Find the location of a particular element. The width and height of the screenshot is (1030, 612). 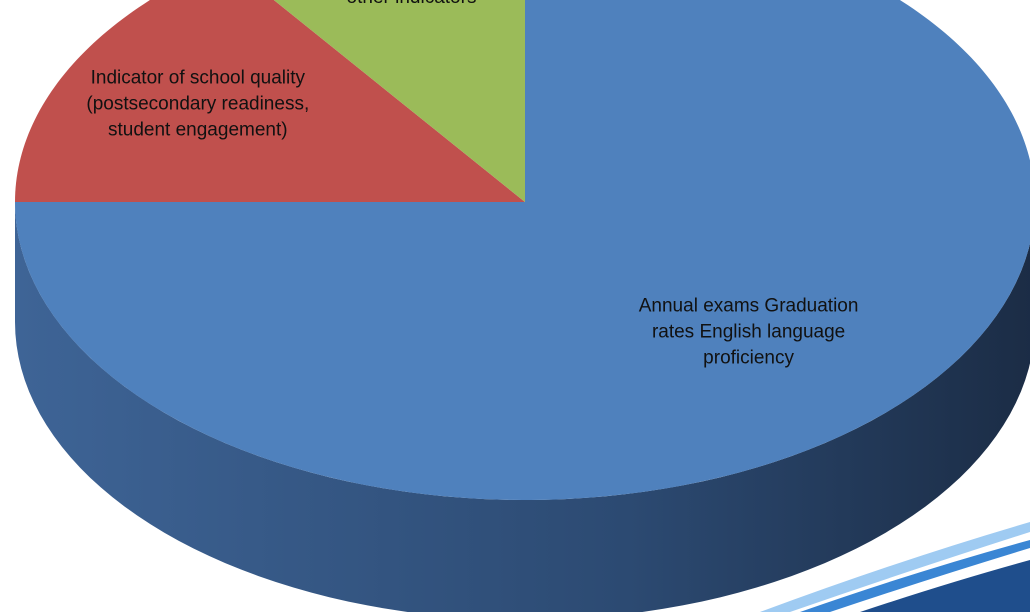

slice-label-1-line-0: Indicator of school quality is located at coordinates (198, 78).